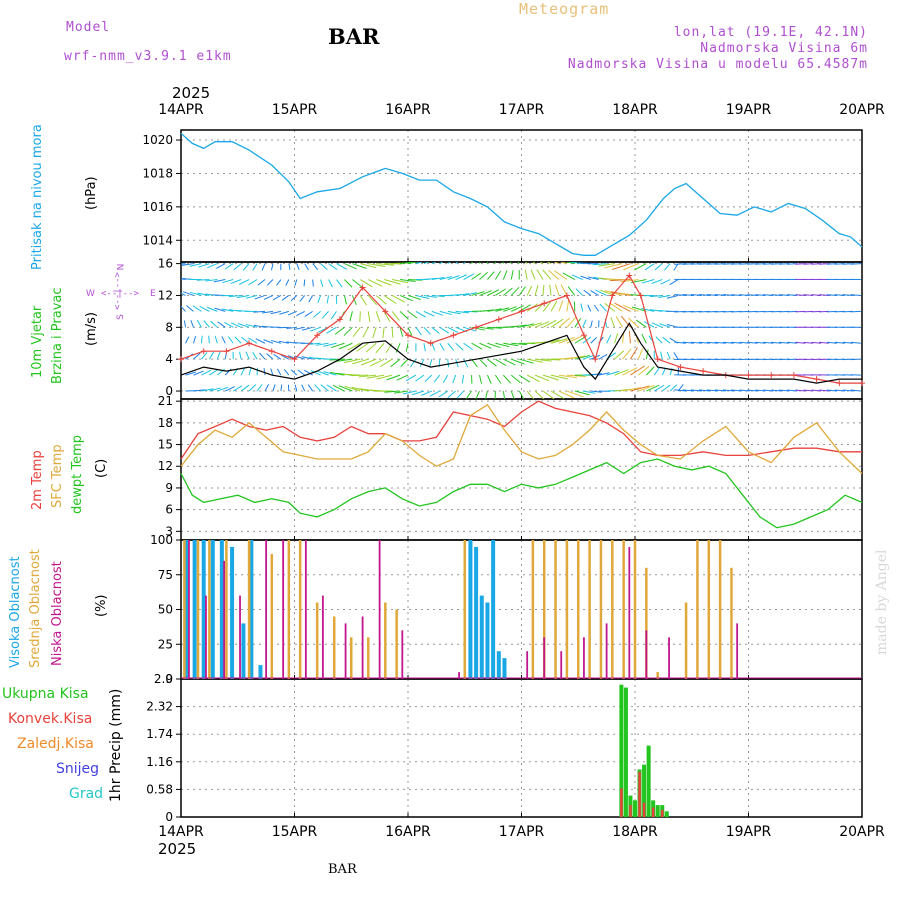 Image resolution: width=900 pixels, height=900 pixels. I want to click on y-tick-label: 15, so click(165, 445).